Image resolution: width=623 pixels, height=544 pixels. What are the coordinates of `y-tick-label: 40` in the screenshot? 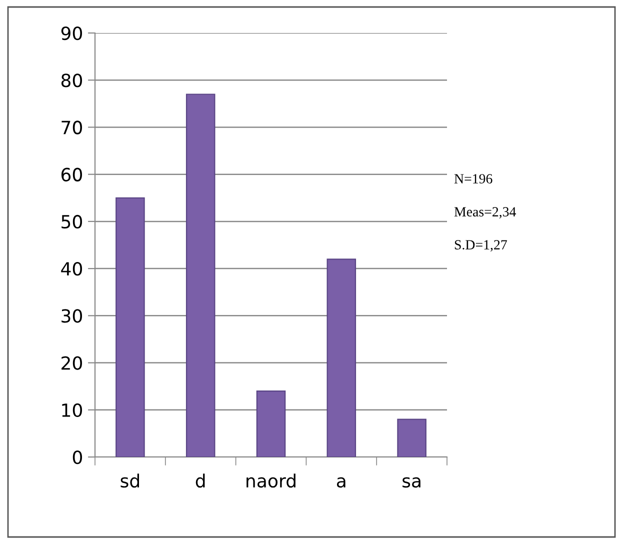 It's located at (71, 269).